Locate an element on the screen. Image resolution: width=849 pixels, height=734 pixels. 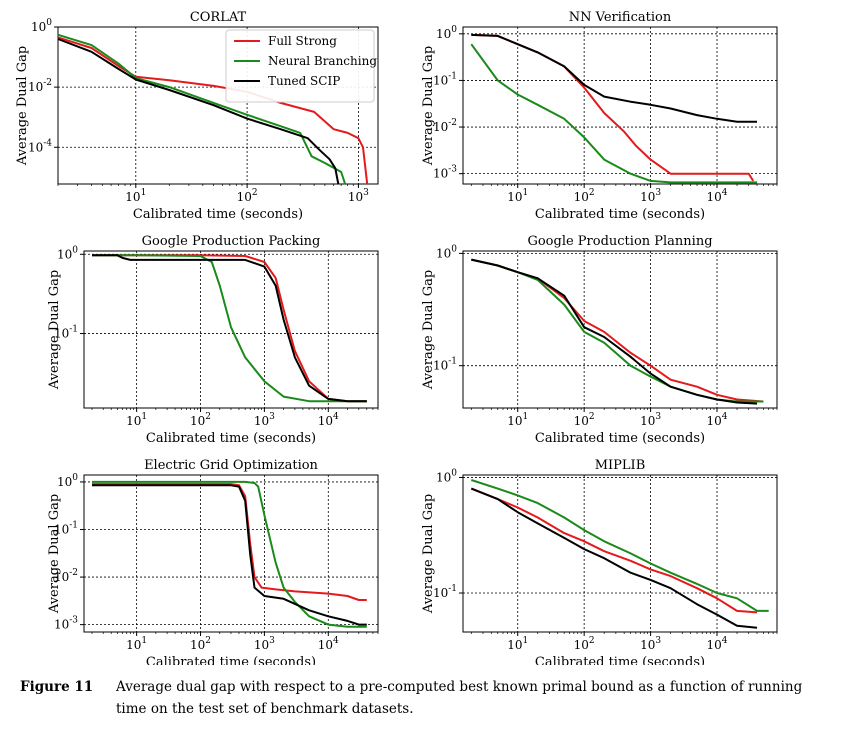
panel-title: MIPLIB is located at coordinates (620, 465).